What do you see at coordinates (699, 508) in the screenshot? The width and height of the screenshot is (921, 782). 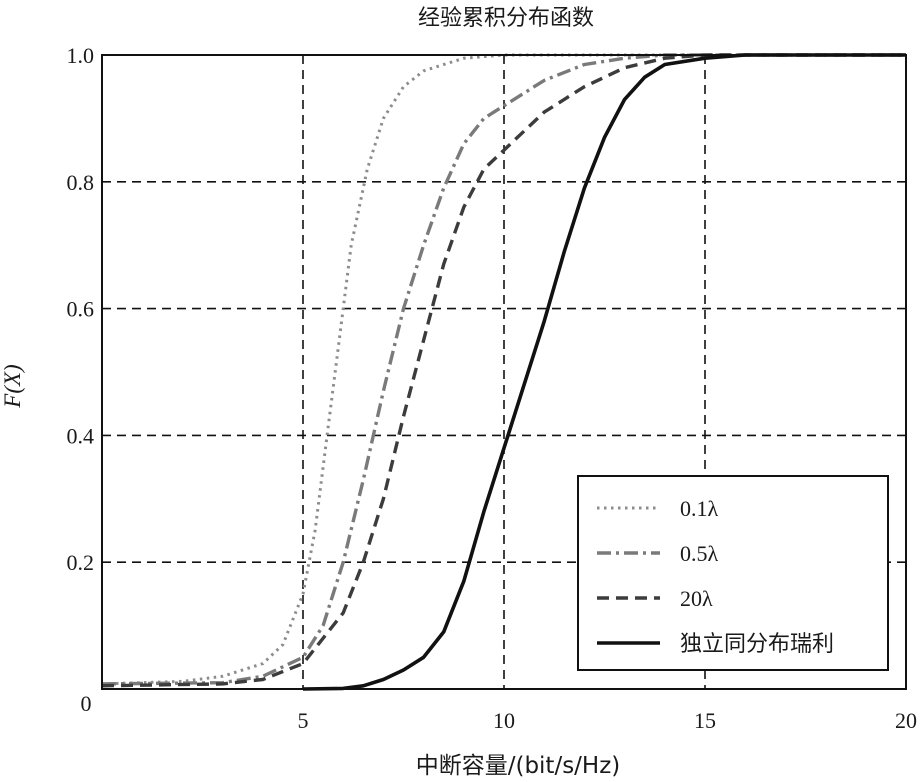 I see `legend-label: 0.1λ` at bounding box center [699, 508].